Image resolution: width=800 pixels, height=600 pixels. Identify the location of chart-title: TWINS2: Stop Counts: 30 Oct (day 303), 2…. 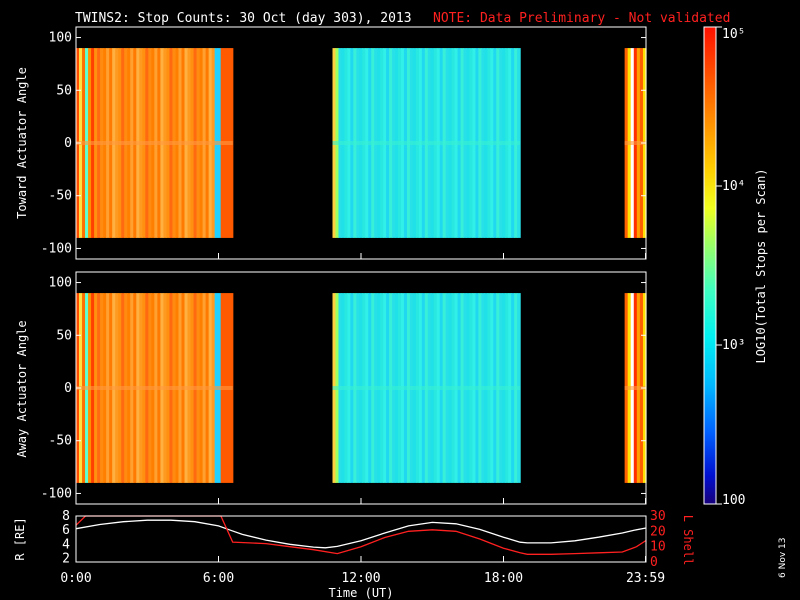
(243, 18).